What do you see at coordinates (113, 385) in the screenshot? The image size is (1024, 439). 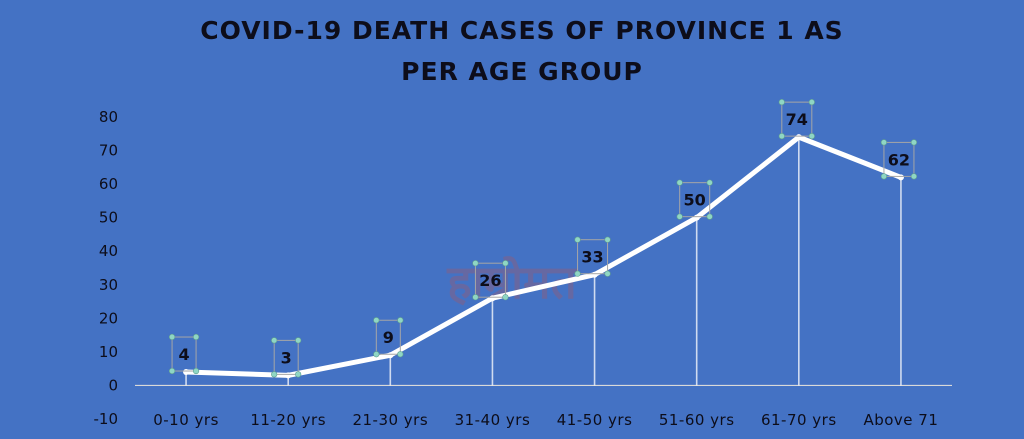 I see `y-tick-label: 0` at bounding box center [113, 385].